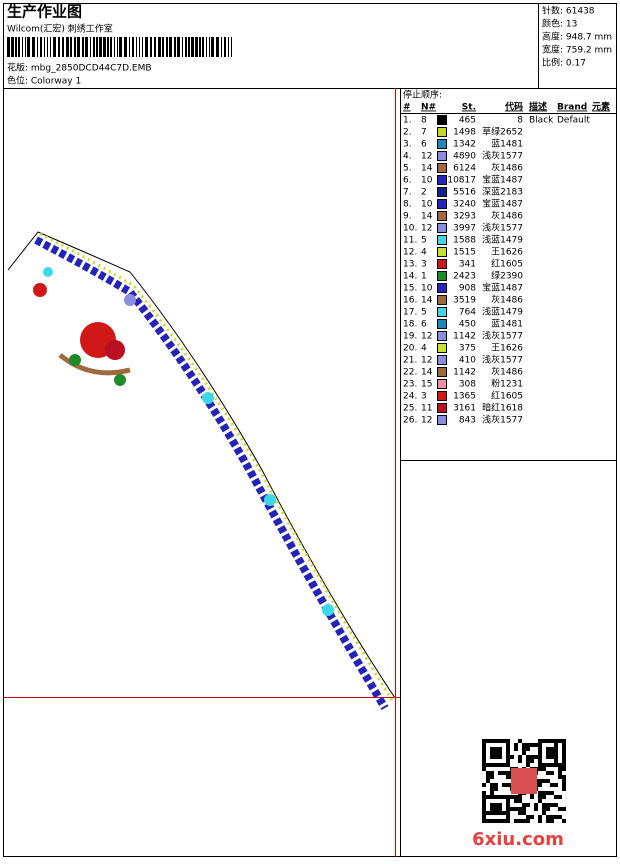  What do you see at coordinates (79, 68) in the screenshot?
I see `design-file: 花版: mbg_2850DCD44C7D.EMB` at bounding box center [79, 68].